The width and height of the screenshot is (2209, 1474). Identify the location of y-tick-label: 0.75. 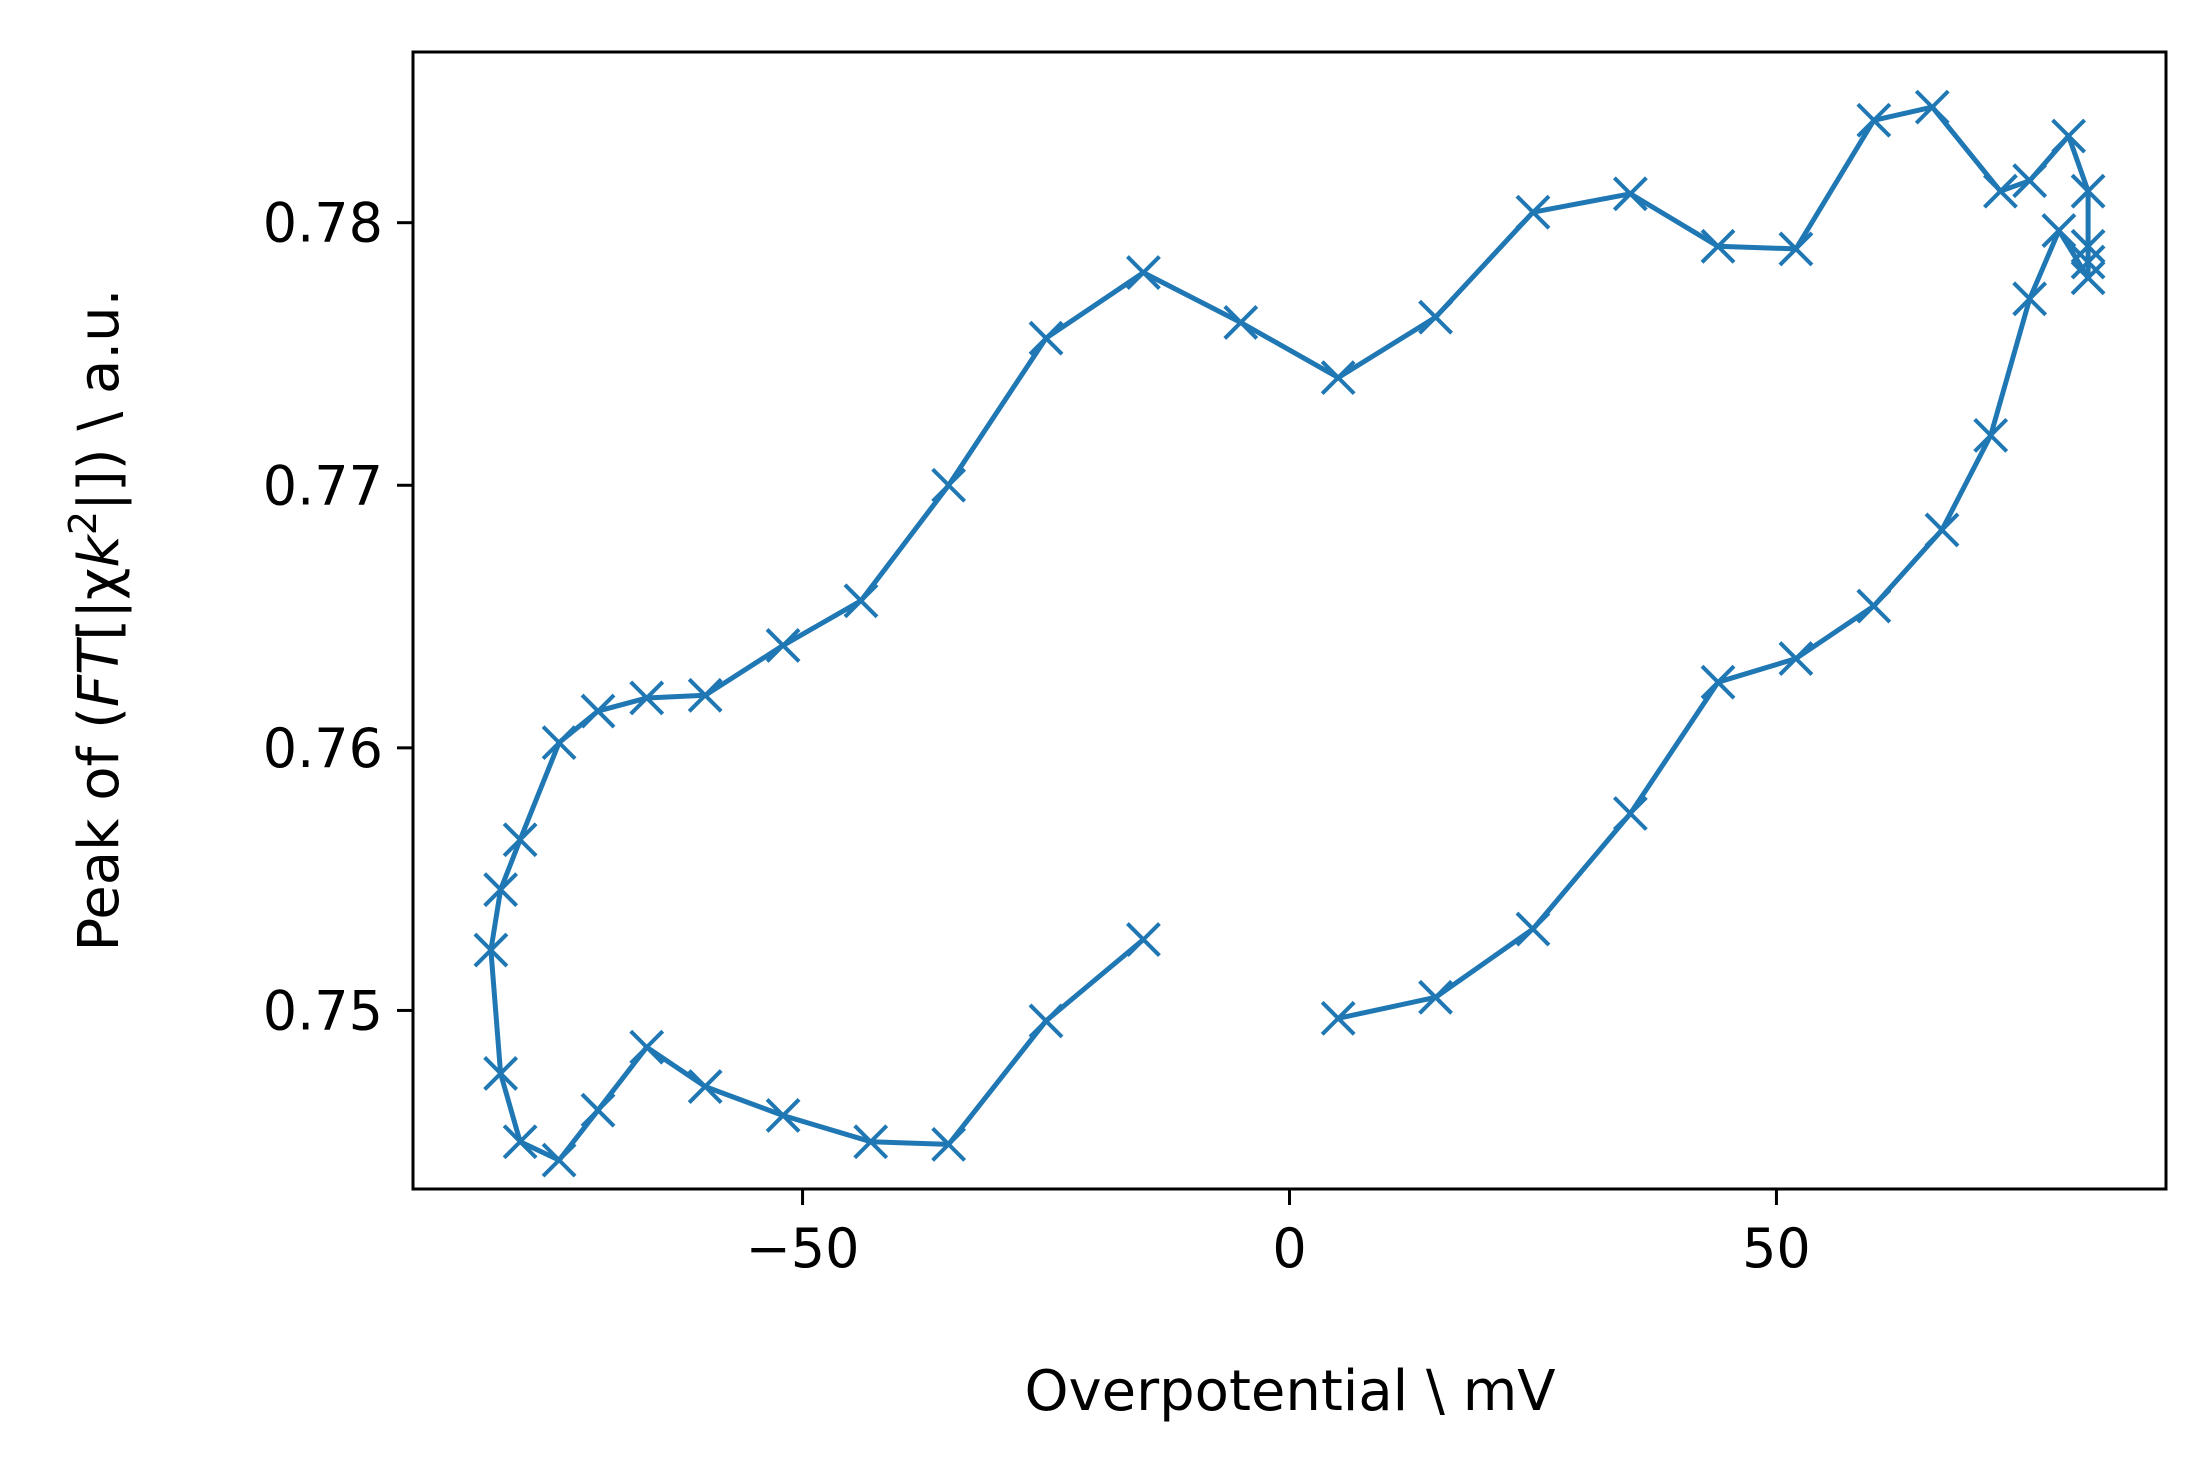
(323, 1010).